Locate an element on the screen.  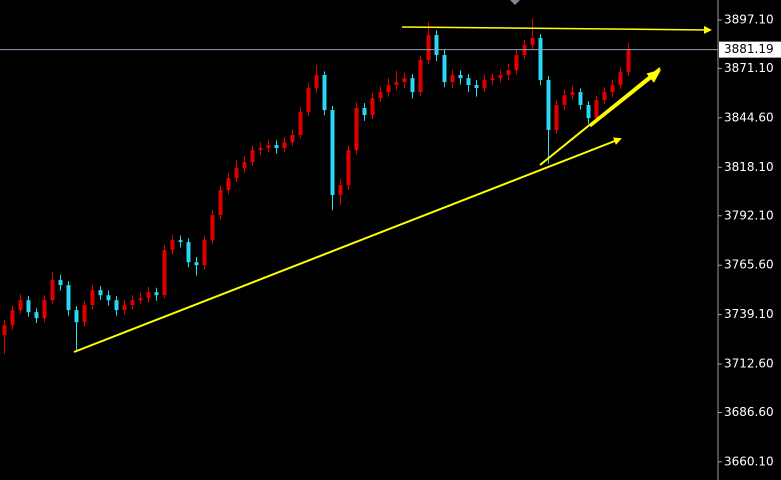
y-tick-label: 3897.10 is located at coordinates (749, 19).